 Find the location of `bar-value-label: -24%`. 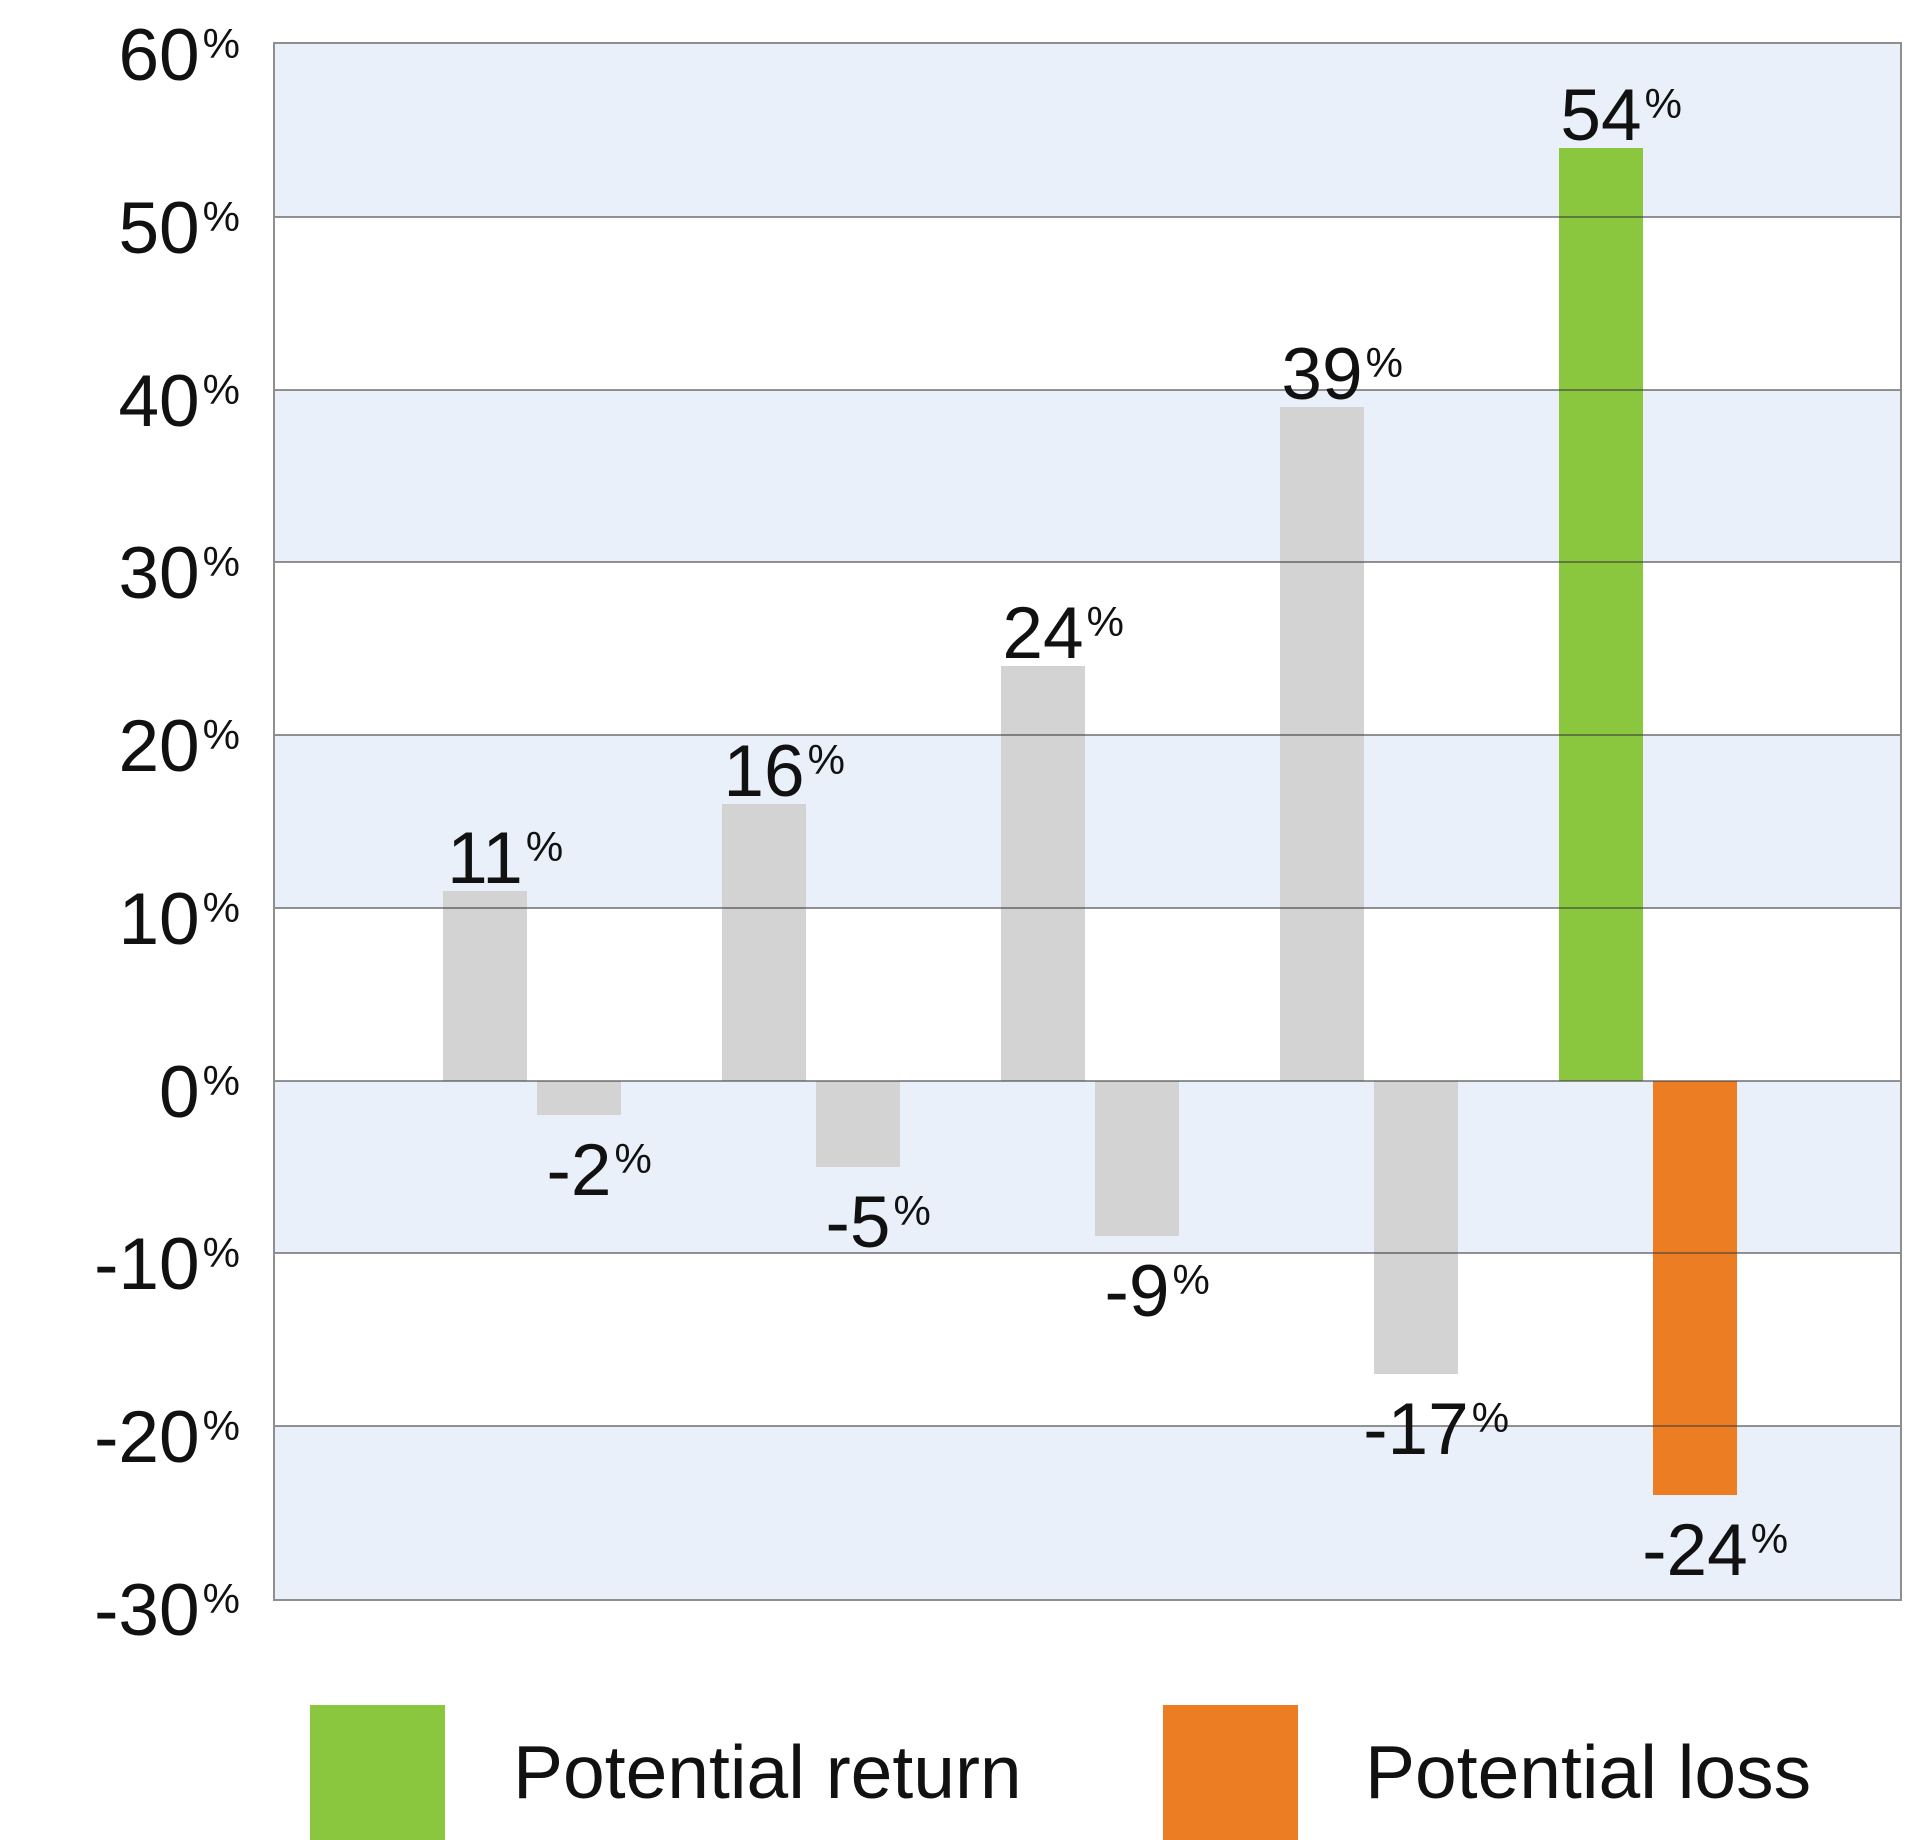

bar-value-label: -24% is located at coordinates (1715, 1545).